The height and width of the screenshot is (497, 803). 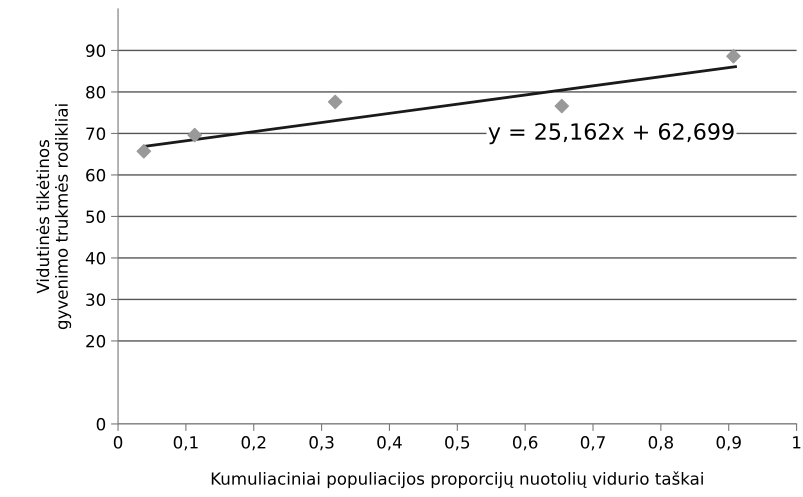 I want to click on x-axis-title: Kumuliaciniai populiacijos proporcijų nuotolių vidurio taškai, so click(x=457, y=479).